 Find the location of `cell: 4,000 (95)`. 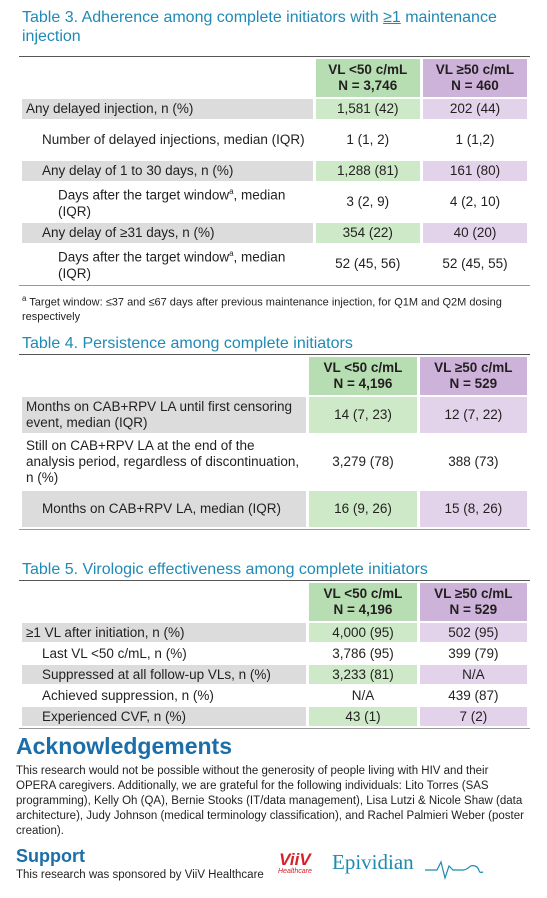

cell: 4,000 (95) is located at coordinates (363, 632).